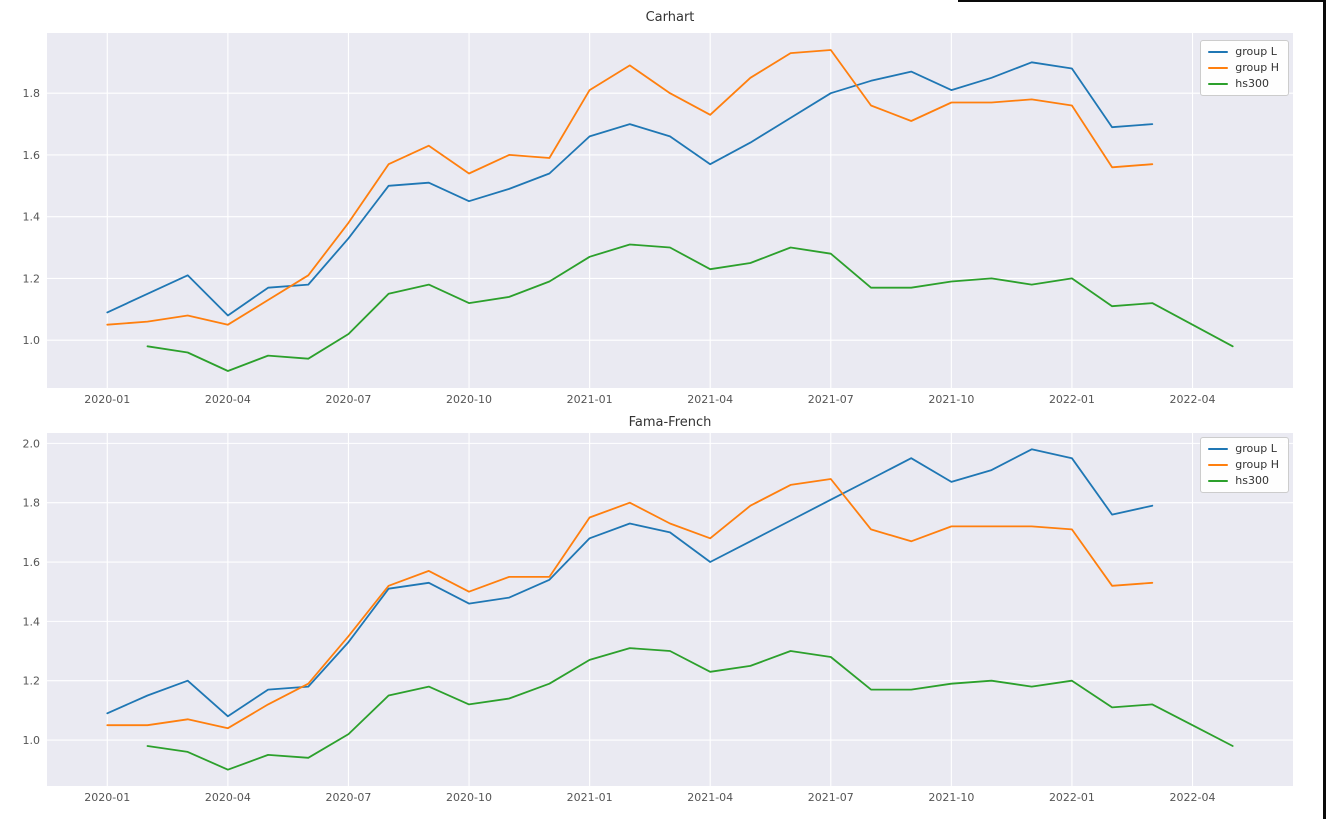 The height and width of the screenshot is (819, 1326). I want to click on chart-title-fama-french: Fama-French, so click(670, 422).